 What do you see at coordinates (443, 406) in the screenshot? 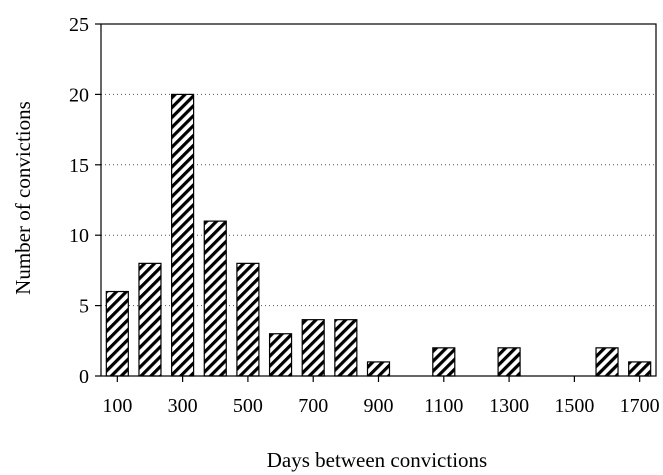
I see `x-tick-label: 1100` at bounding box center [443, 406].